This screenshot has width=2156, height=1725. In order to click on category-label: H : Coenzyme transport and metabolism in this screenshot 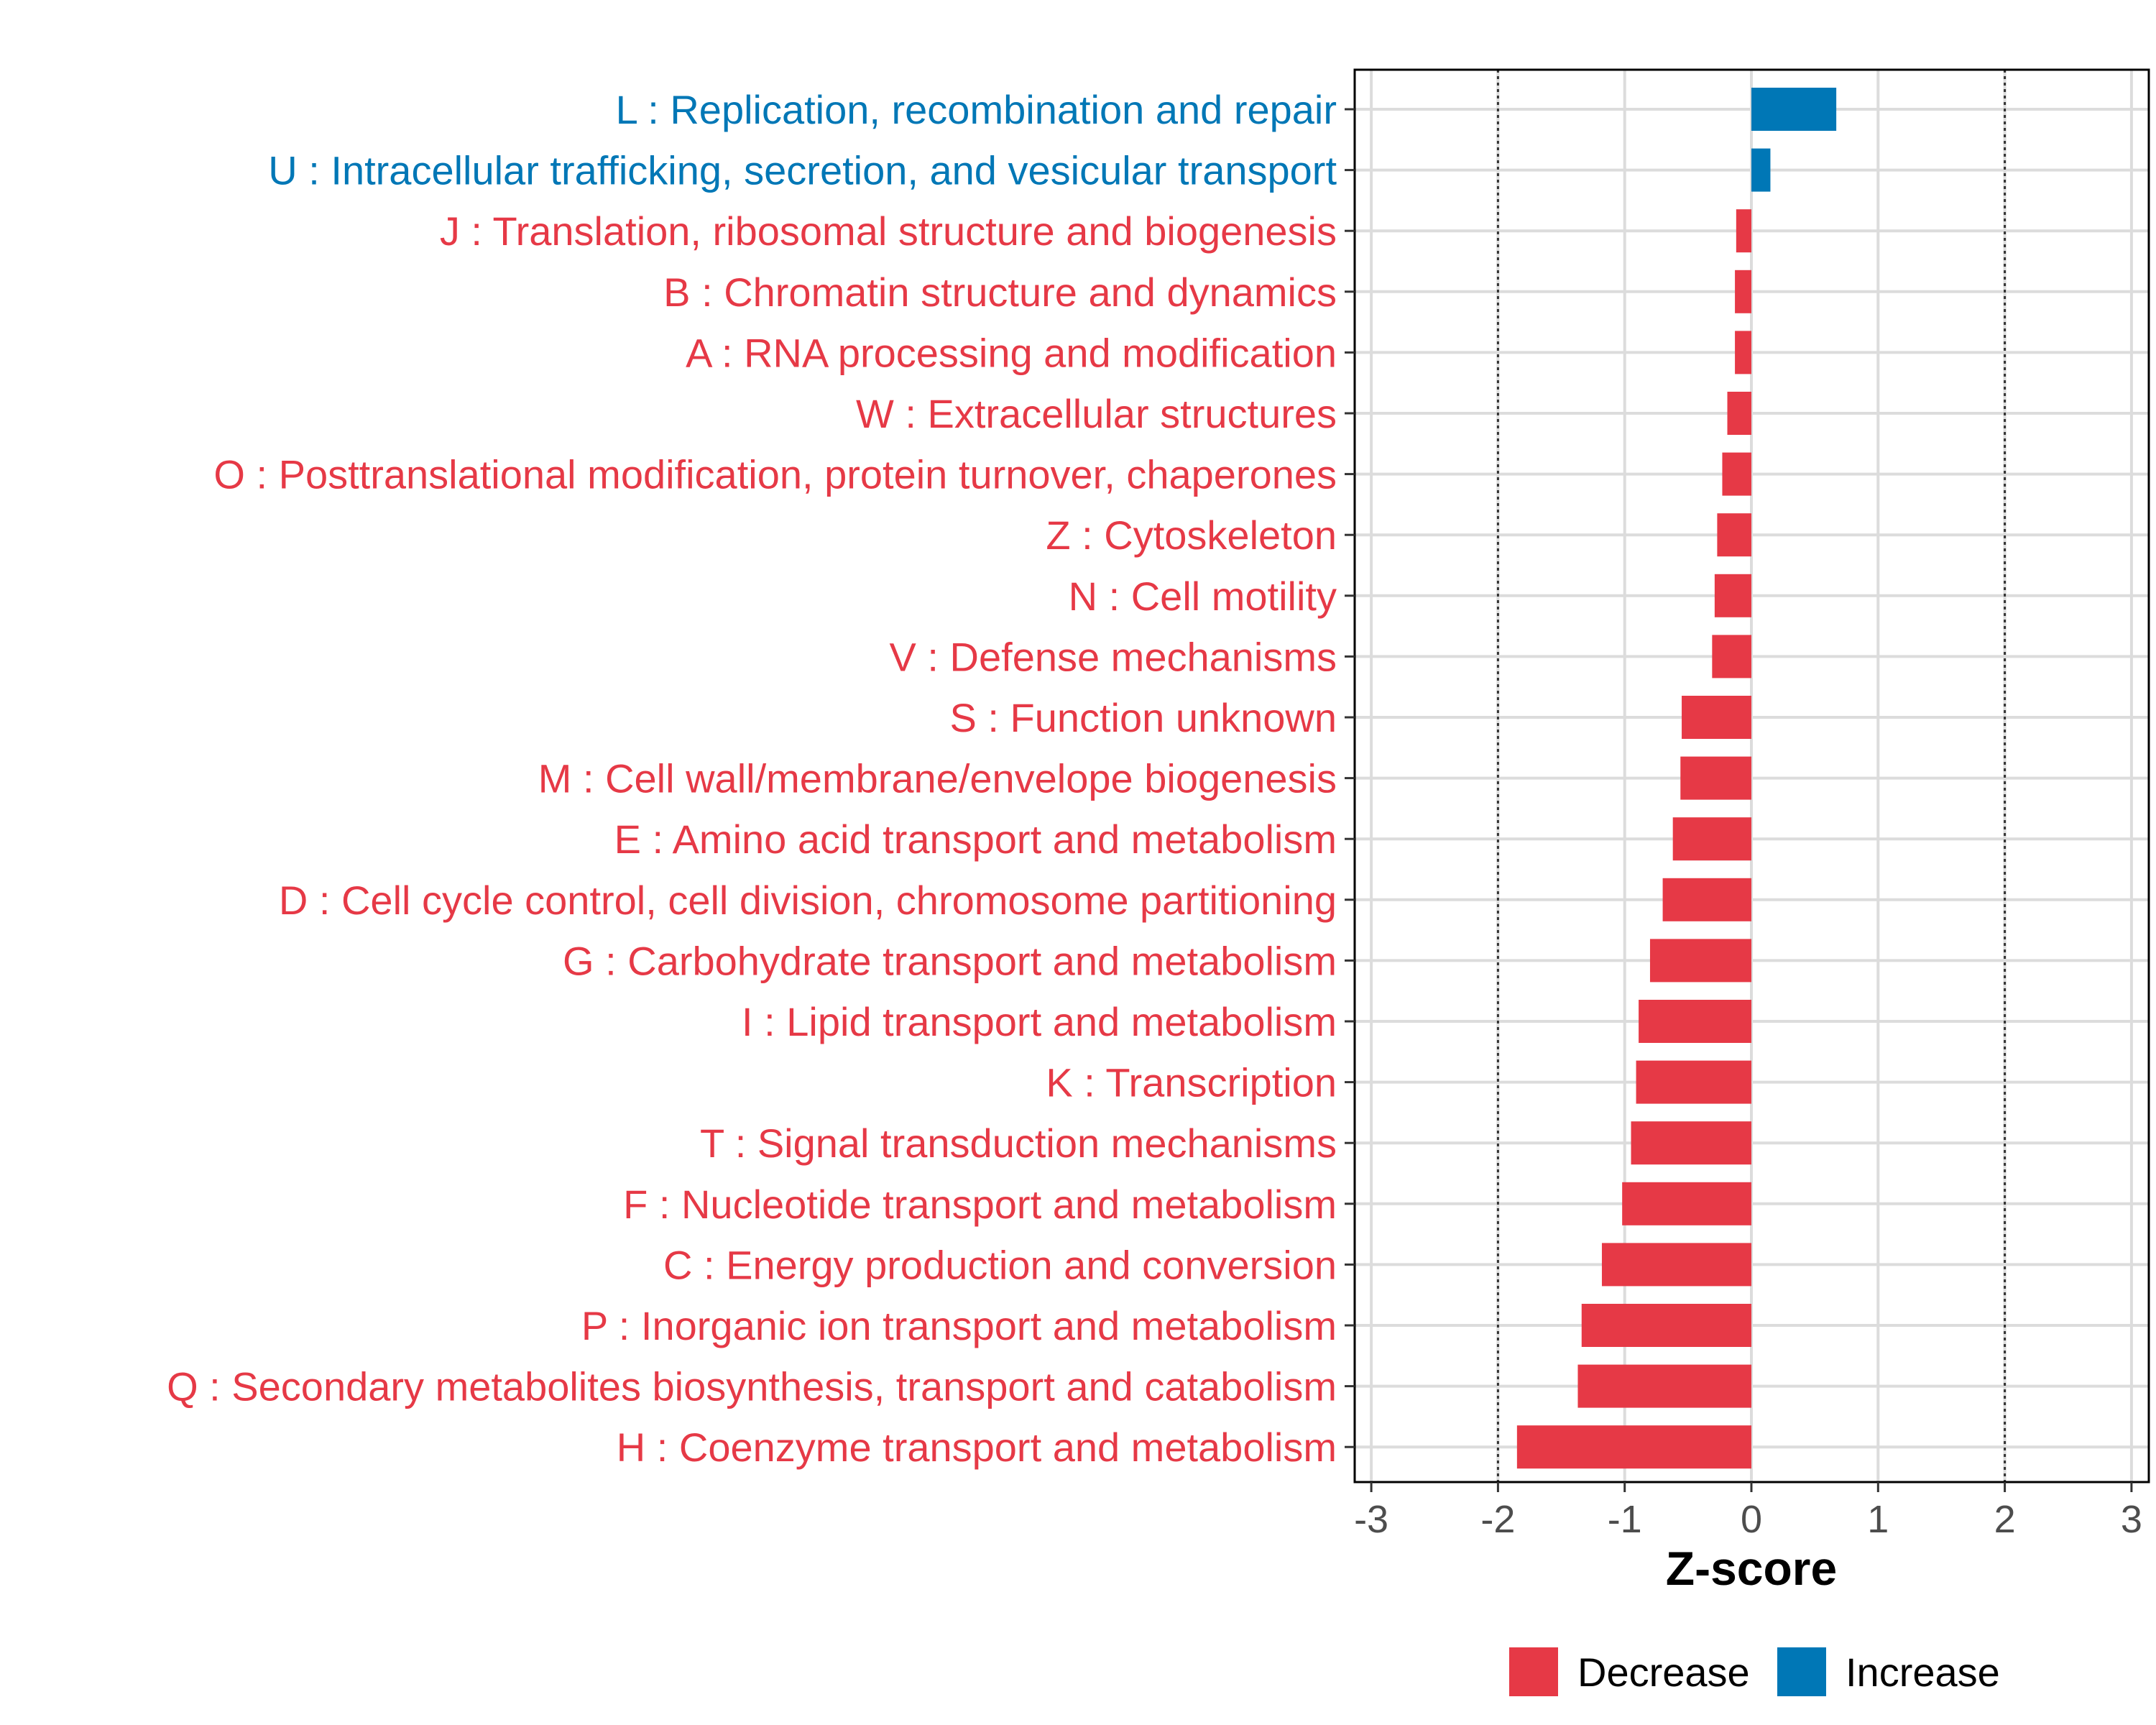, I will do `click(977, 1447)`.